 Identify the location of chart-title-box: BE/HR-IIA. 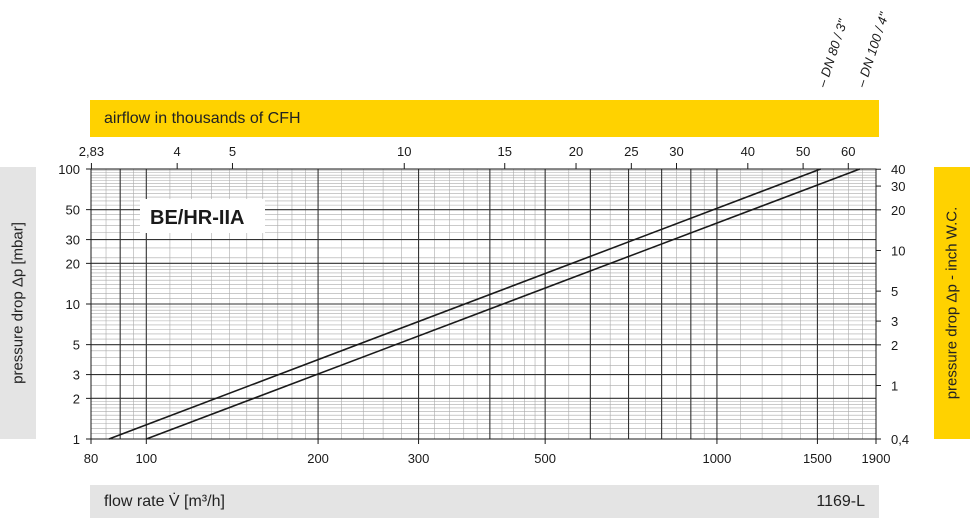
(202, 216).